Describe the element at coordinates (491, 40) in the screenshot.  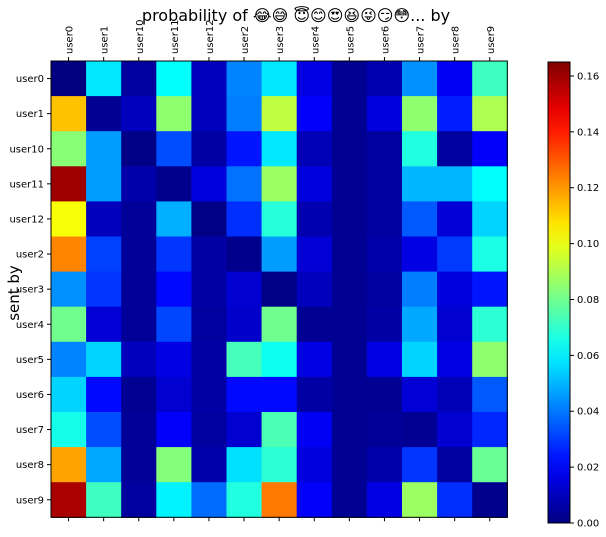
I see `column-label: user9` at that location.